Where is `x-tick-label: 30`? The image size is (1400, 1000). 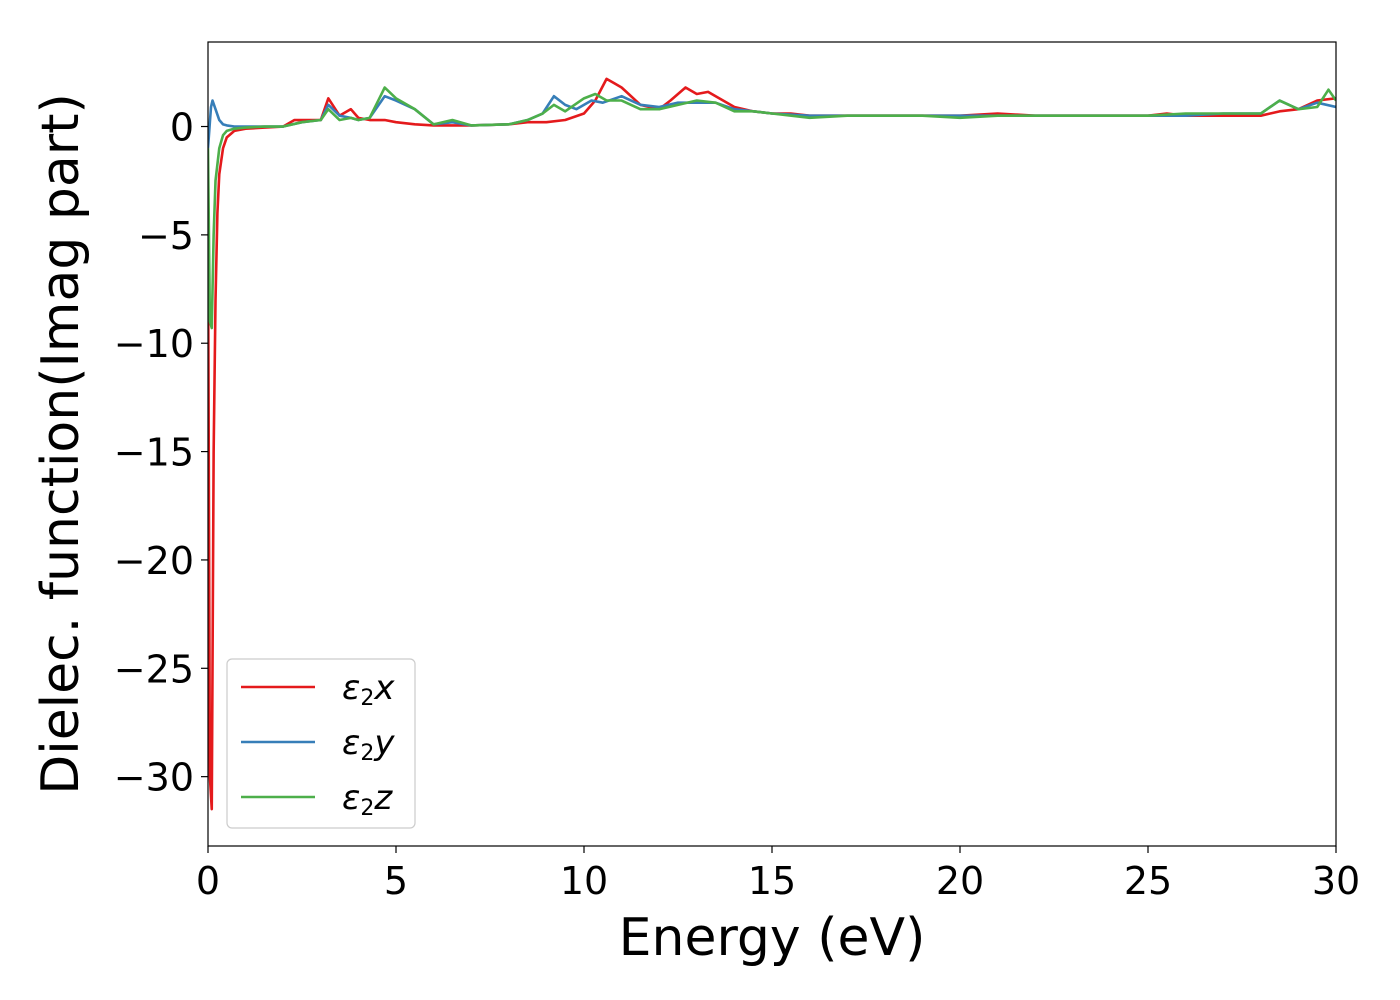
x-tick-label: 30 is located at coordinates (1336, 881).